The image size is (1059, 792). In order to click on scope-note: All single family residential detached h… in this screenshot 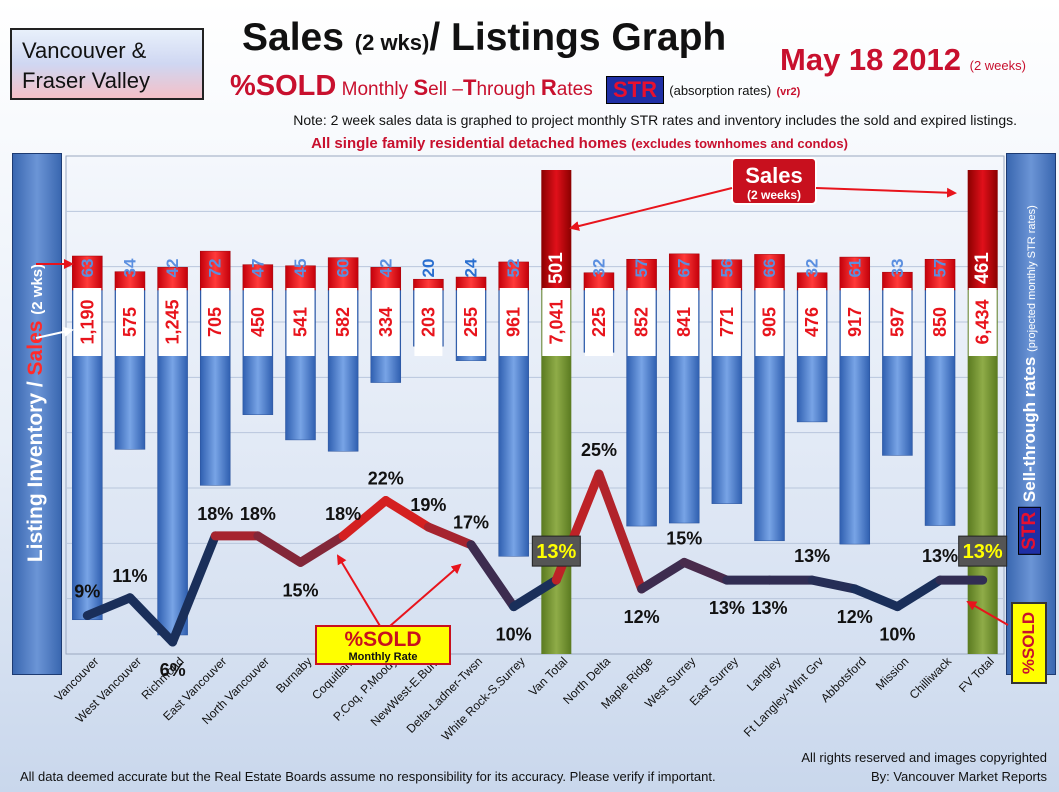, I will do `click(529, 143)`.